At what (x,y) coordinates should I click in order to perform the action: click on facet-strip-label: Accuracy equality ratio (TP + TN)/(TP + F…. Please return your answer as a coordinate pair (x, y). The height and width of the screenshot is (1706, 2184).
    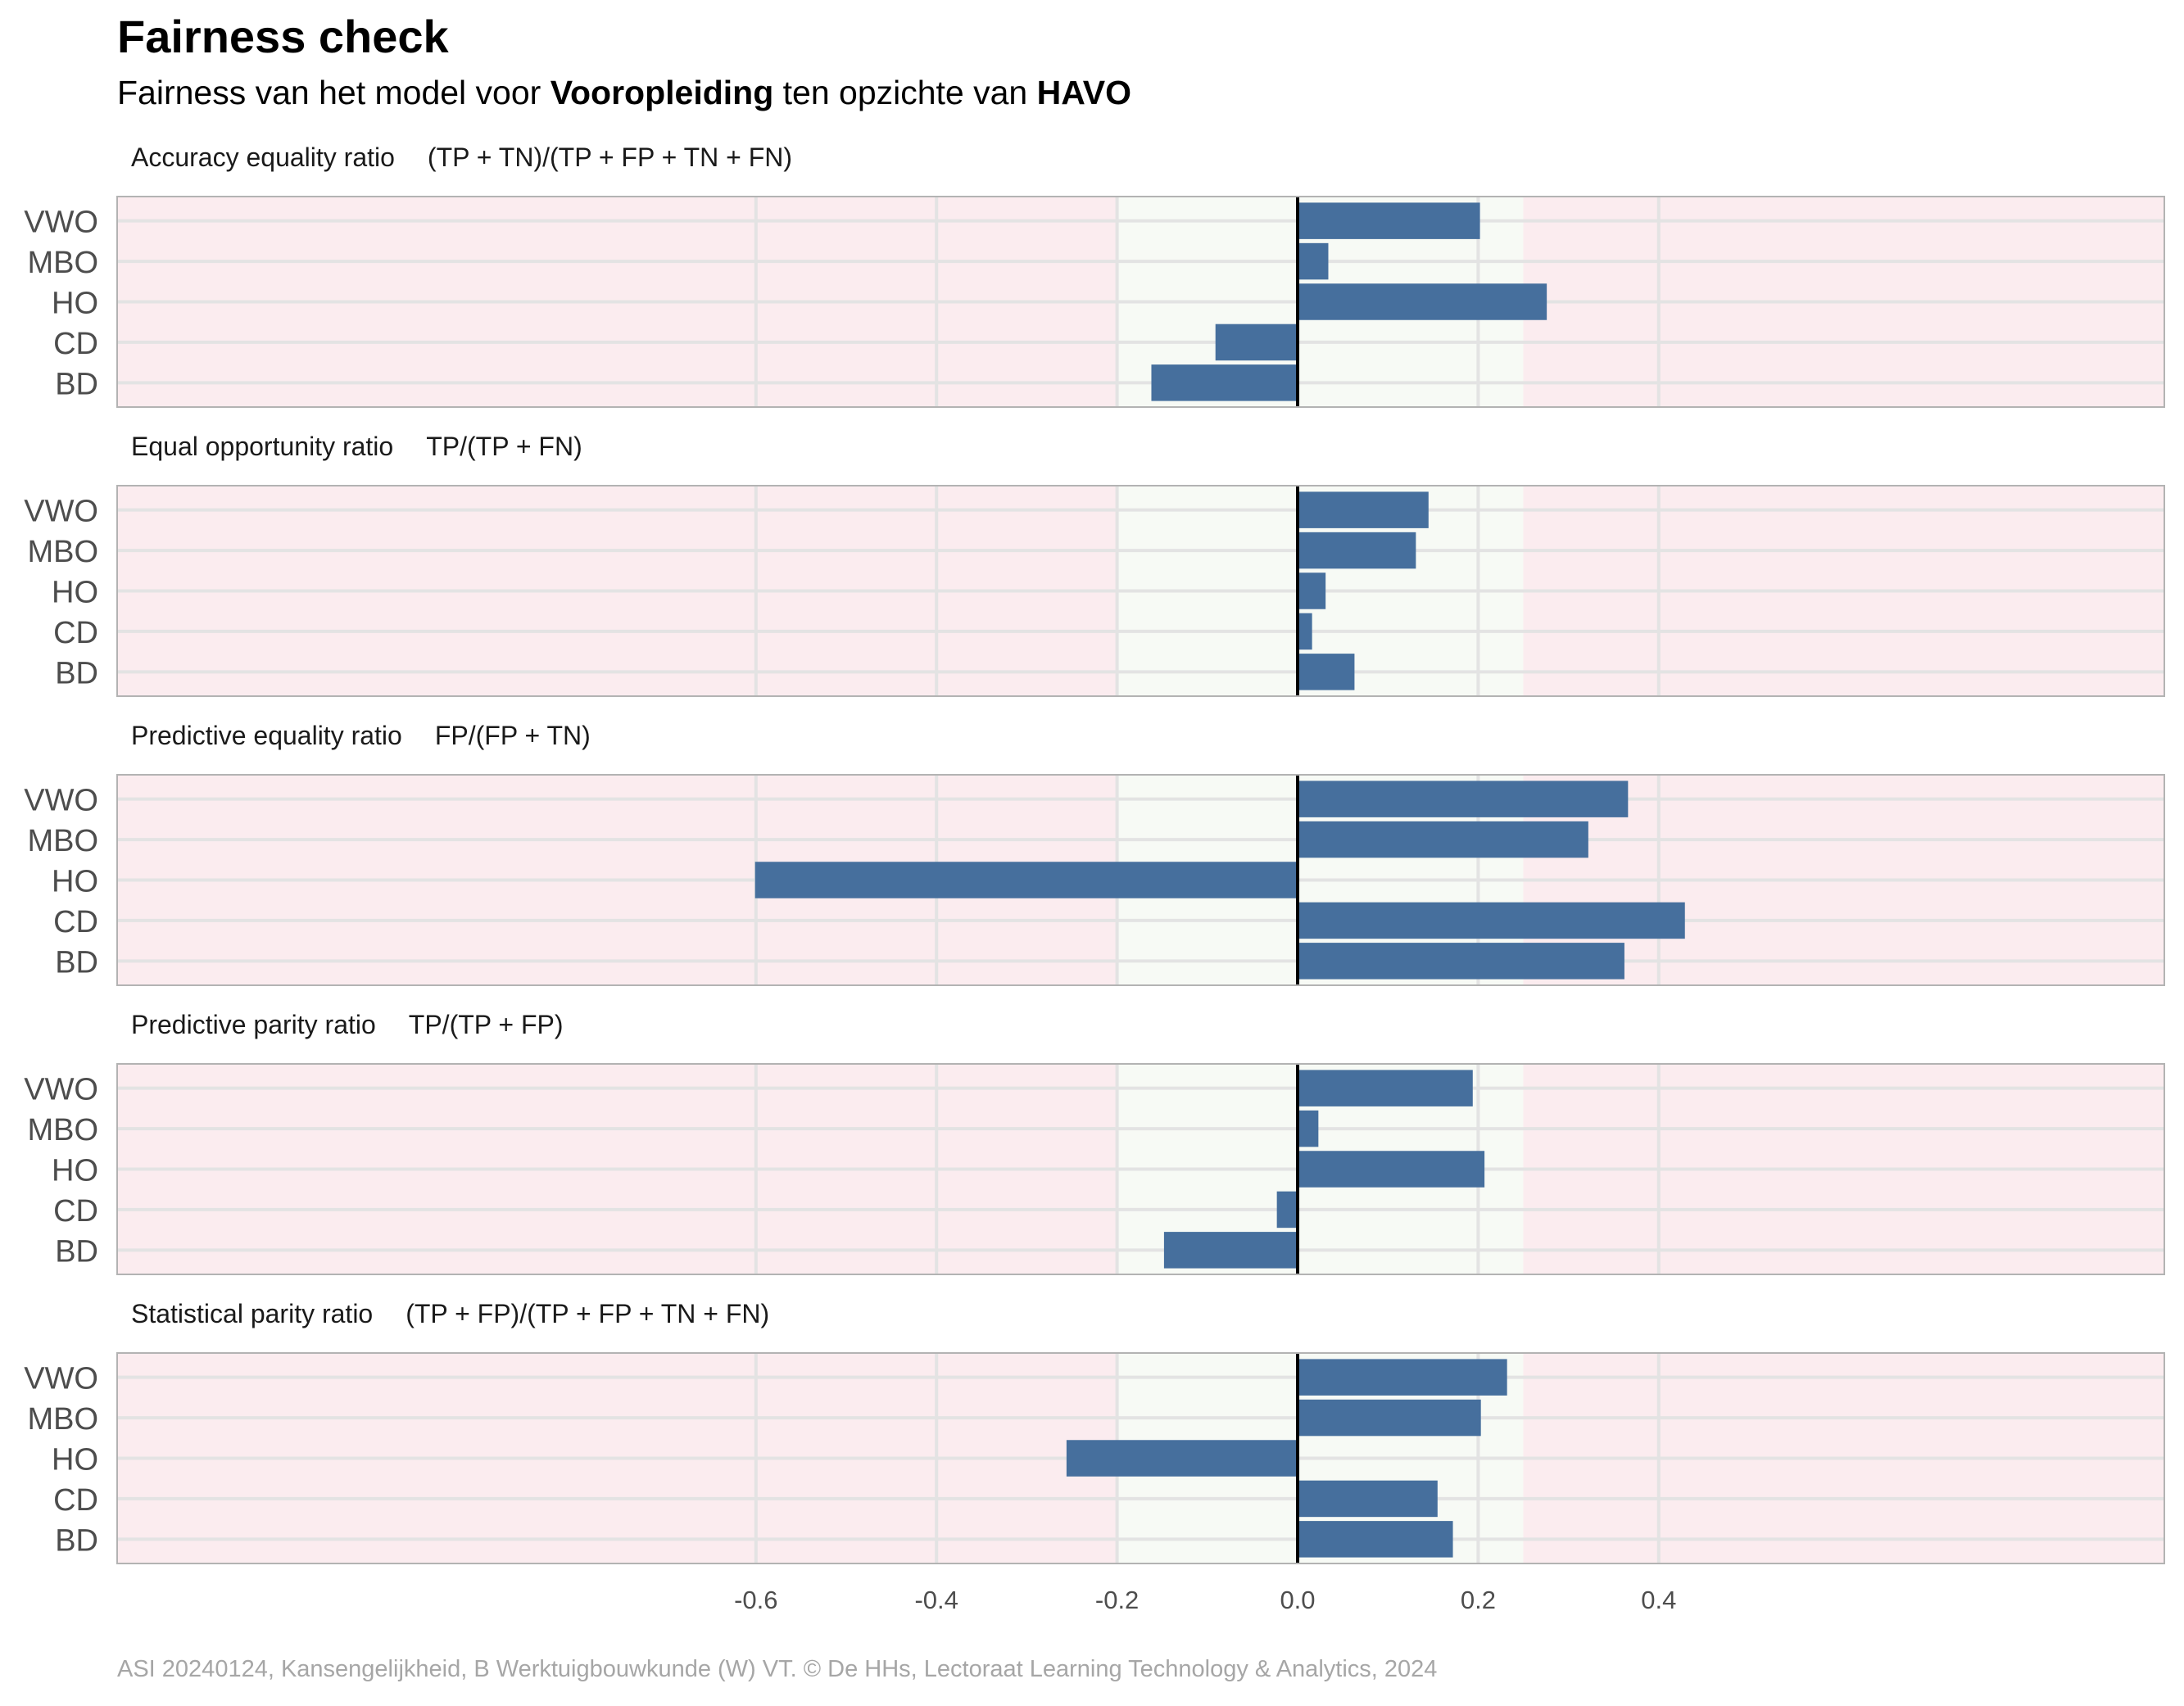
    Looking at the image, I should click on (461, 157).